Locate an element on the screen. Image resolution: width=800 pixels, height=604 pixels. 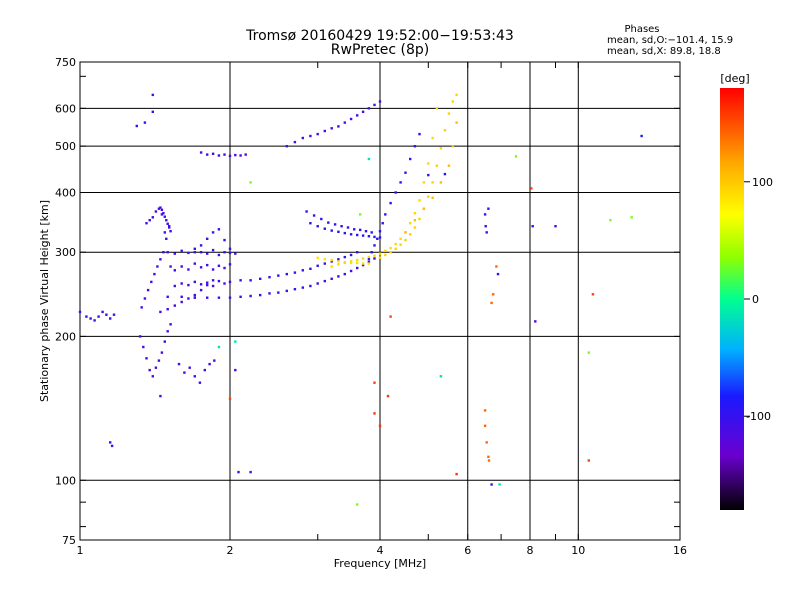
info-line-o: mean, sd,O:−101.4, 15.9 is located at coordinates (670, 40).